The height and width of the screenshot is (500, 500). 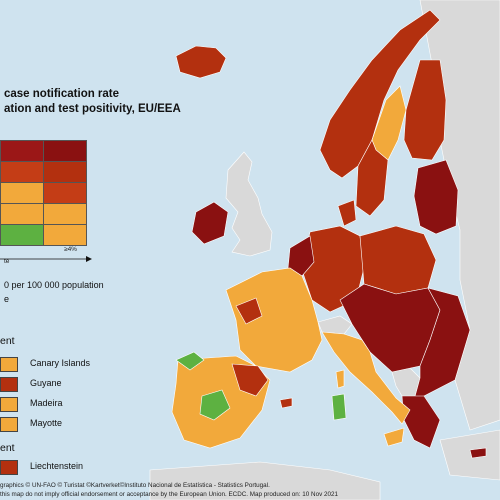 What do you see at coordinates (250, 380) in the screenshot?
I see `region-catalonia` at bounding box center [250, 380].